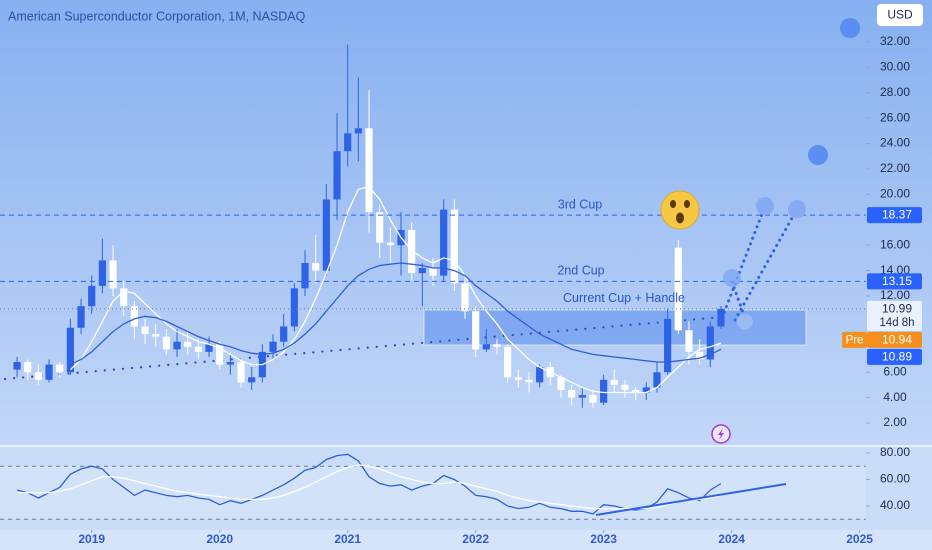 This screenshot has height=550, width=932. What do you see at coordinates (895, 194) in the screenshot?
I see `y-tick-label: 20.00` at bounding box center [895, 194].